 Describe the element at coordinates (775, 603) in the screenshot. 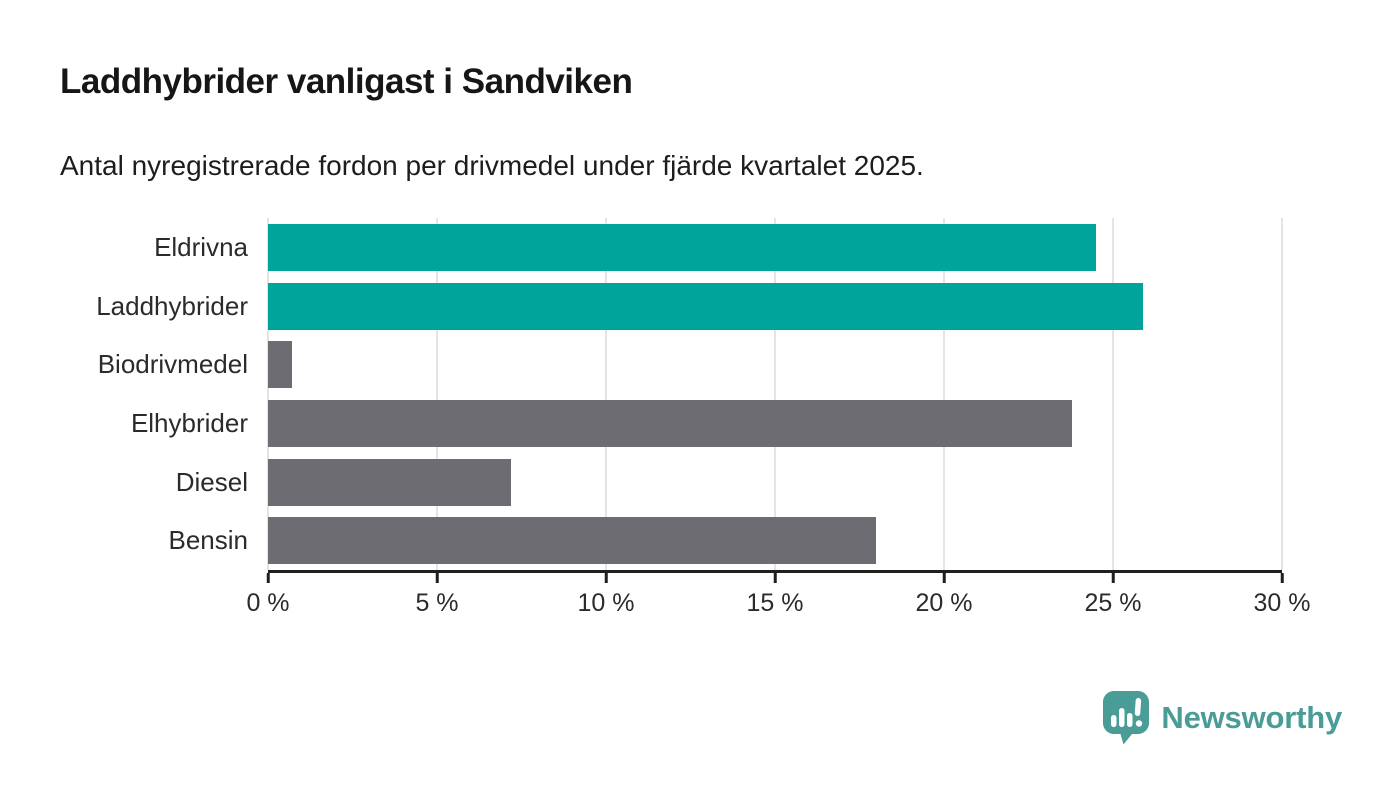

I see `x-axis-tick-label: 15 %` at that location.